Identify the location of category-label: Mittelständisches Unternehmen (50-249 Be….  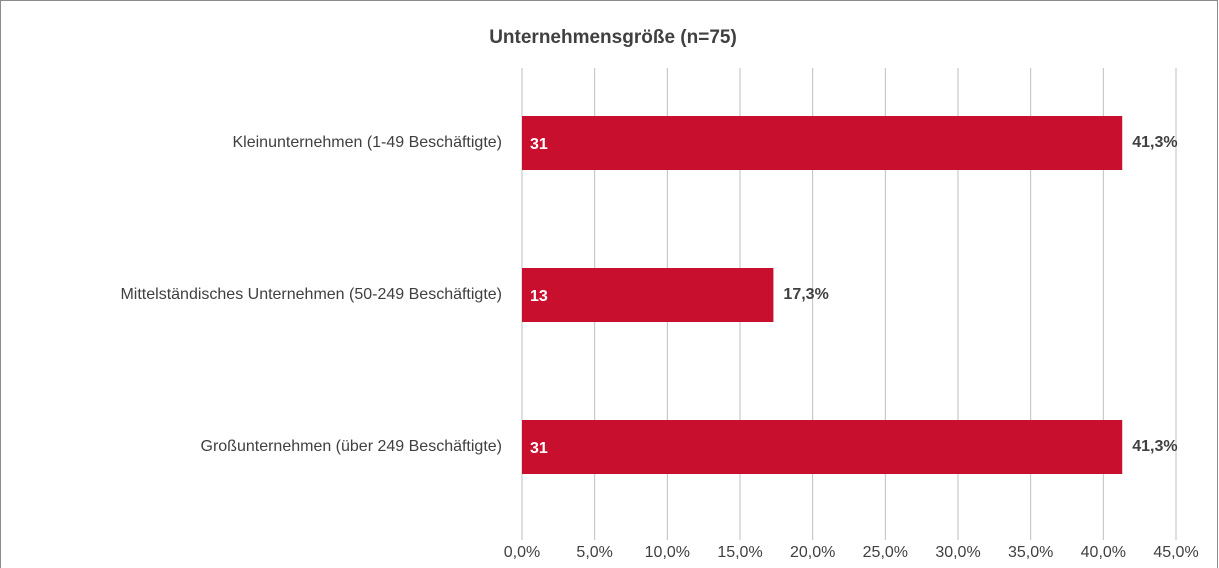
(311, 294).